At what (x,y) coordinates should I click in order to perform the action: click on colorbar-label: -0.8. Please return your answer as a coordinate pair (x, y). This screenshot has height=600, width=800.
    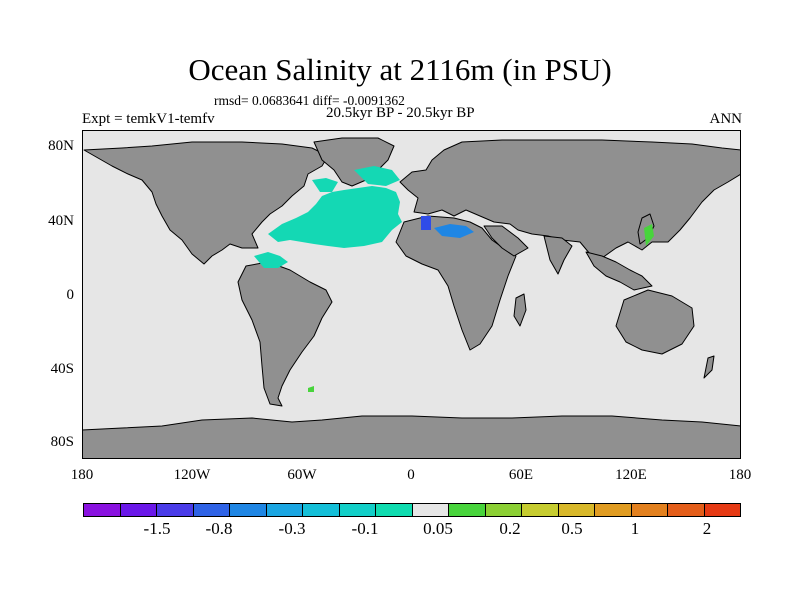
    Looking at the image, I should click on (219, 528).